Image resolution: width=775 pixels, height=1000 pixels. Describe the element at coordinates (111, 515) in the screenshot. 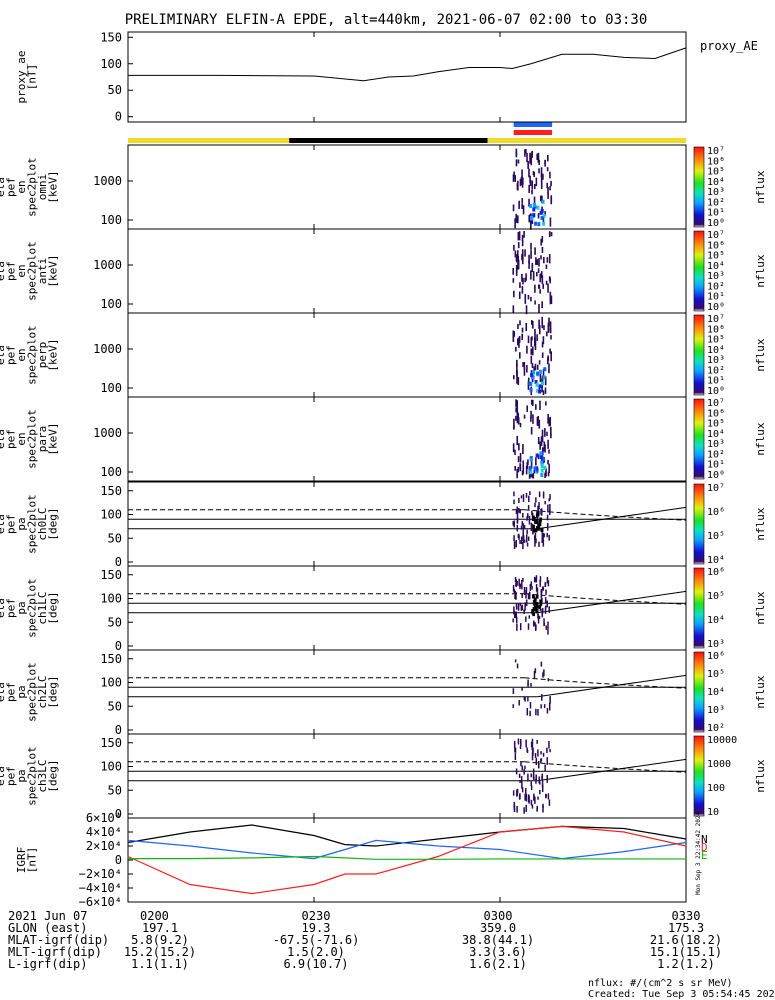

I see `ela_pef_pa_spec2plot_ch0LC-ytick-1: 100` at that location.